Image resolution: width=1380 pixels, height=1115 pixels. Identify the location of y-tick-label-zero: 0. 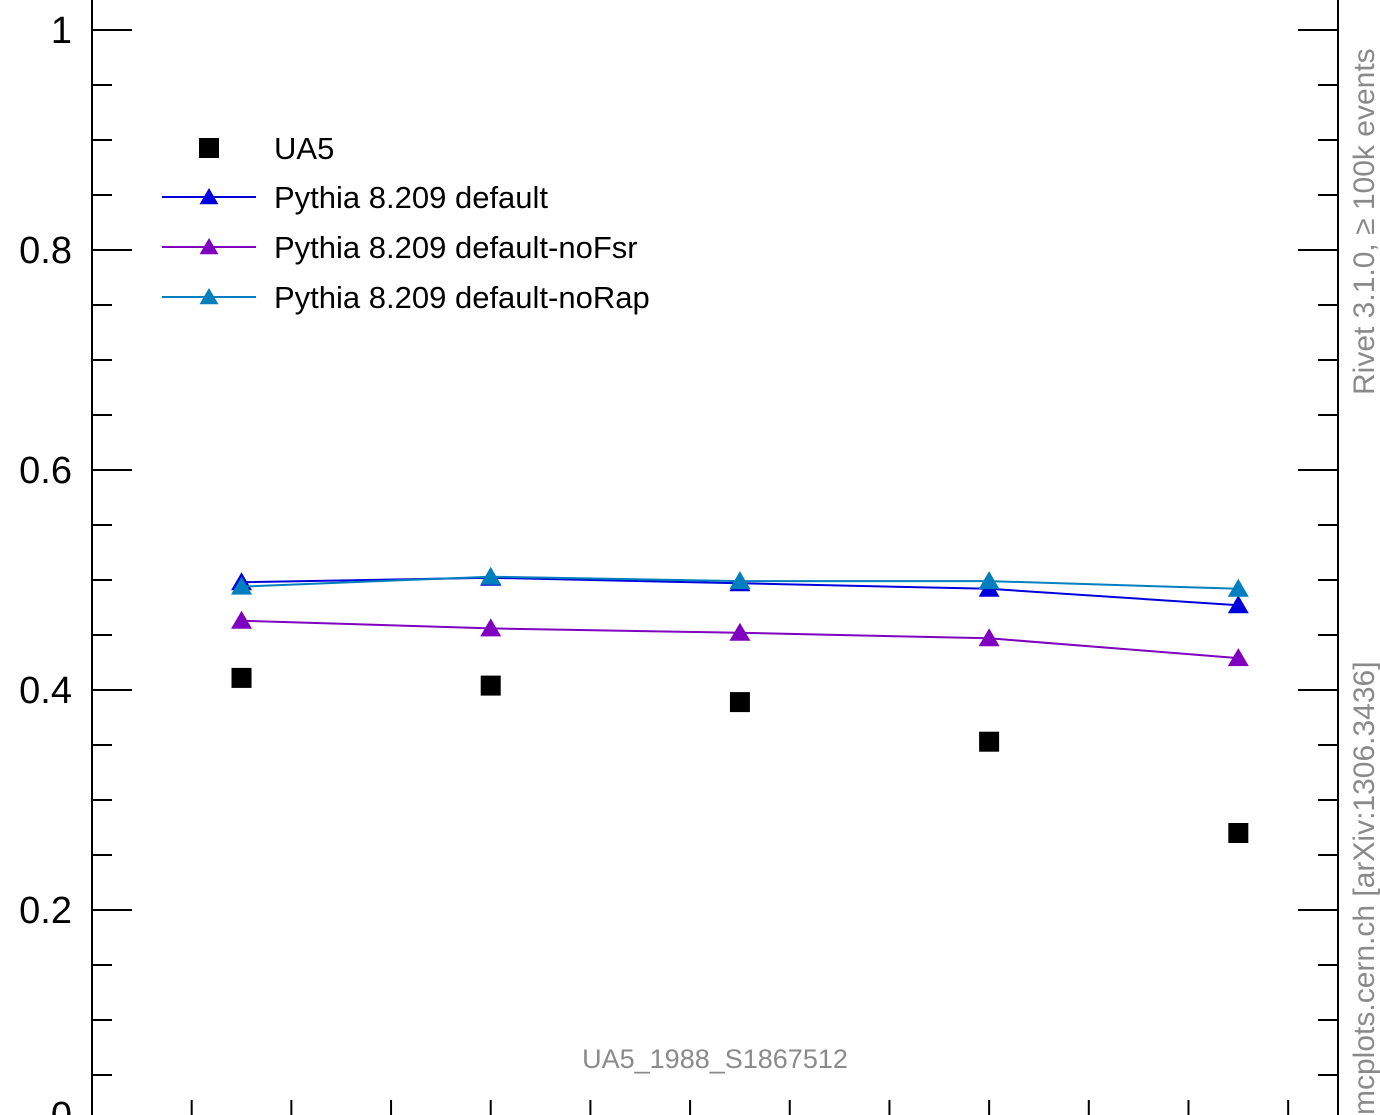
(61, 1105).